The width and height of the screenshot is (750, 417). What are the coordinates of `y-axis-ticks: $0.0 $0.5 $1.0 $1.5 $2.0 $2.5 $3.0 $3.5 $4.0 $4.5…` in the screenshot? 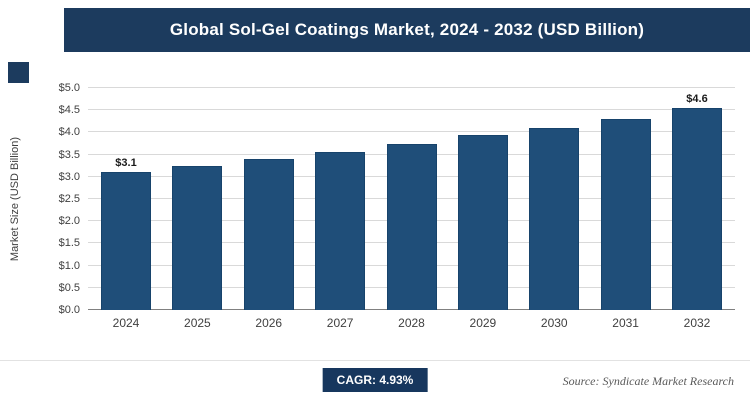 It's located at (54, 199).